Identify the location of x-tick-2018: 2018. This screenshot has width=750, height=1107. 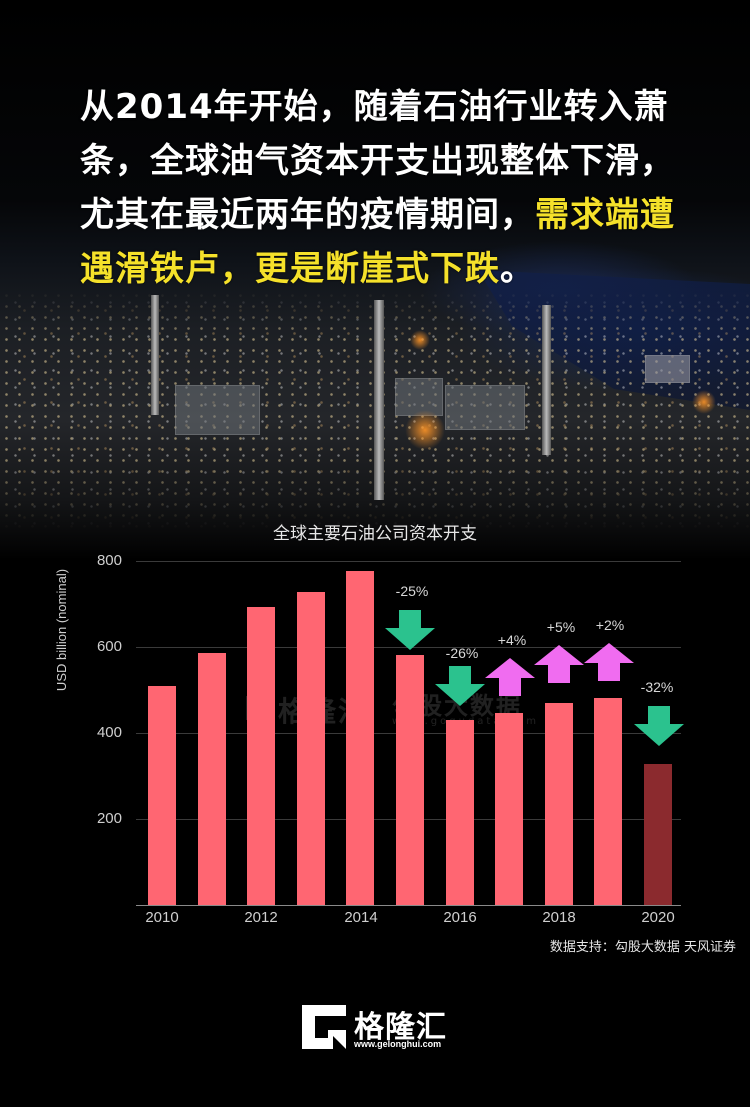
(559, 917).